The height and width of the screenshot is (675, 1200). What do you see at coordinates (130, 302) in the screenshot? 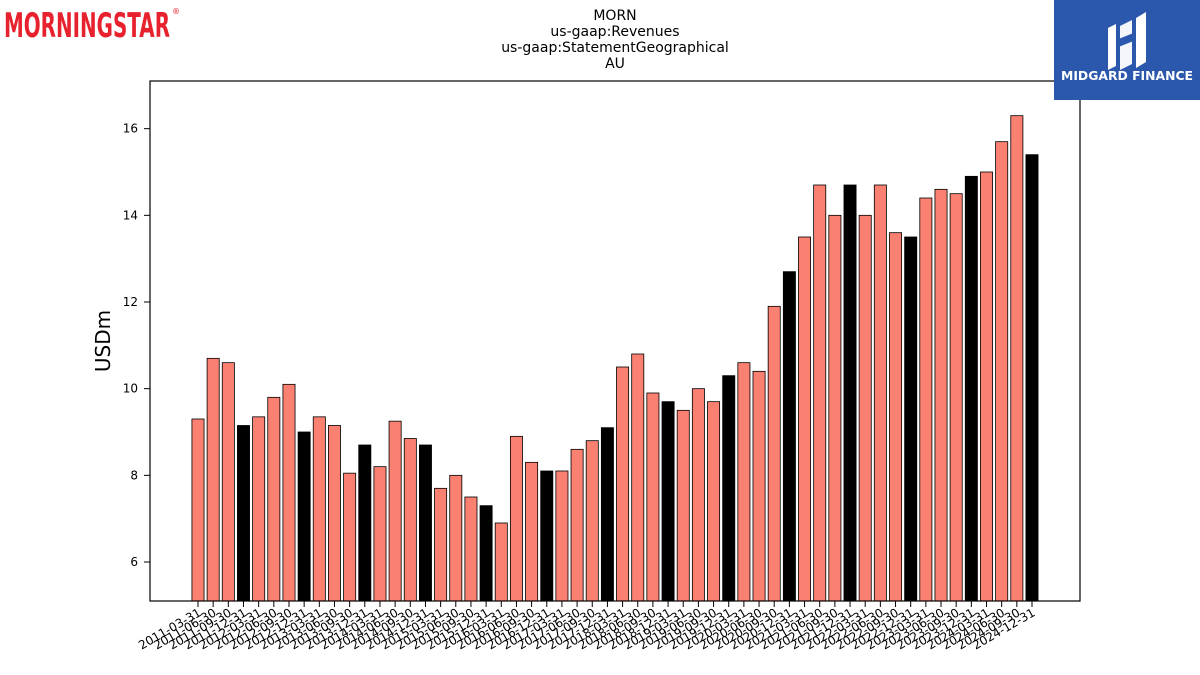
I see `y-tick-label: 12` at bounding box center [130, 302].